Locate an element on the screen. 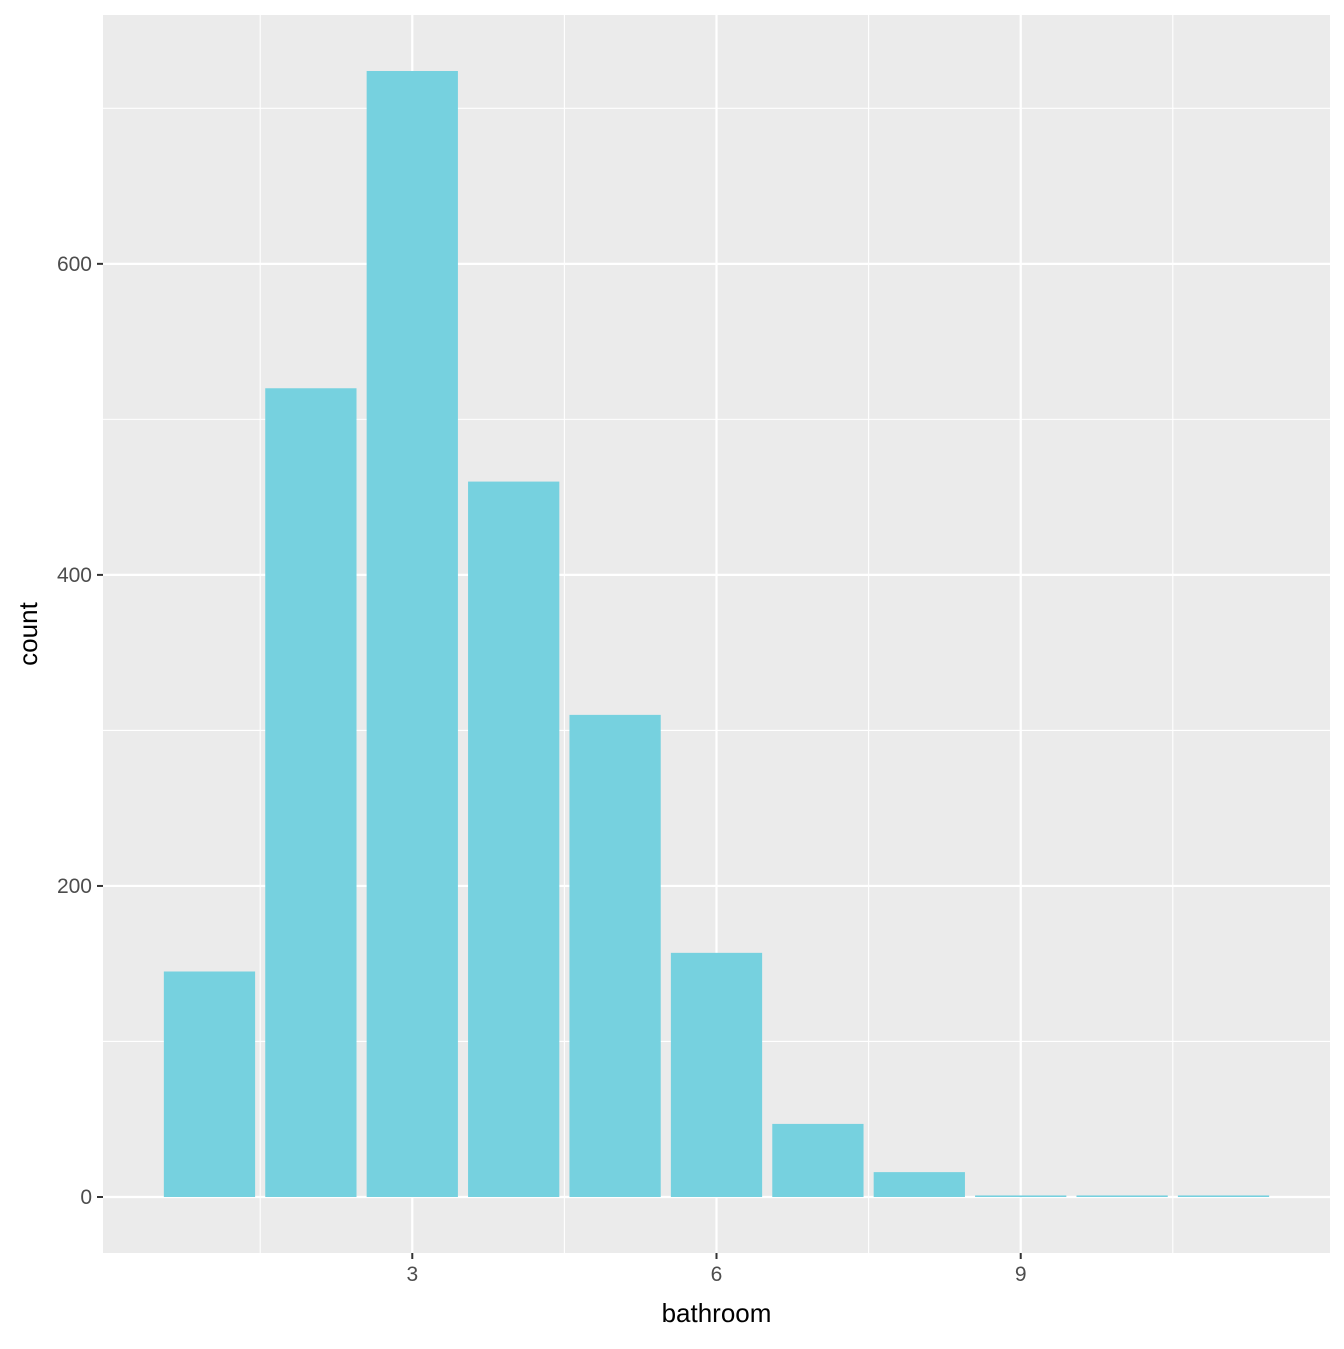 Image resolution: width=1344 pixels, height=1349 pixels. x-axis: 3 6 9 is located at coordinates (716, 1269).